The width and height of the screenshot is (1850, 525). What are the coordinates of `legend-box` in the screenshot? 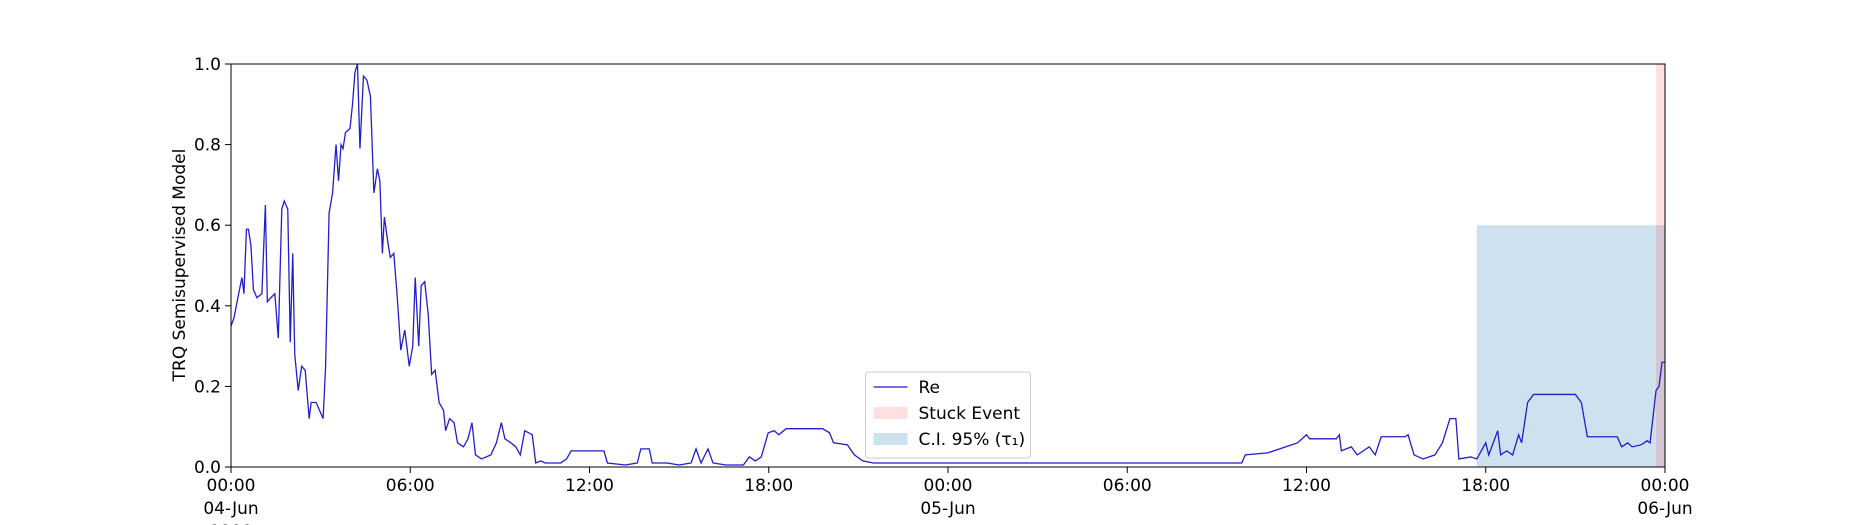 It's located at (948, 415).